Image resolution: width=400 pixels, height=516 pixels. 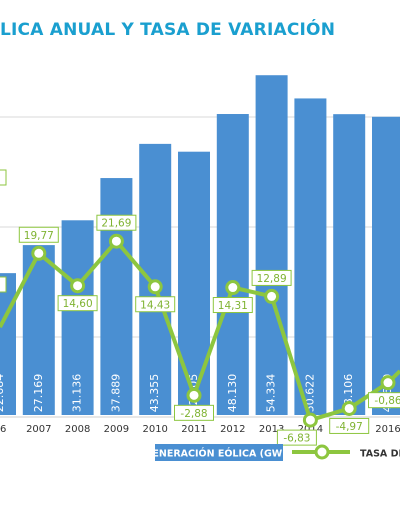 I want to click on rate-value-label: 14,31, so click(x=233, y=306).